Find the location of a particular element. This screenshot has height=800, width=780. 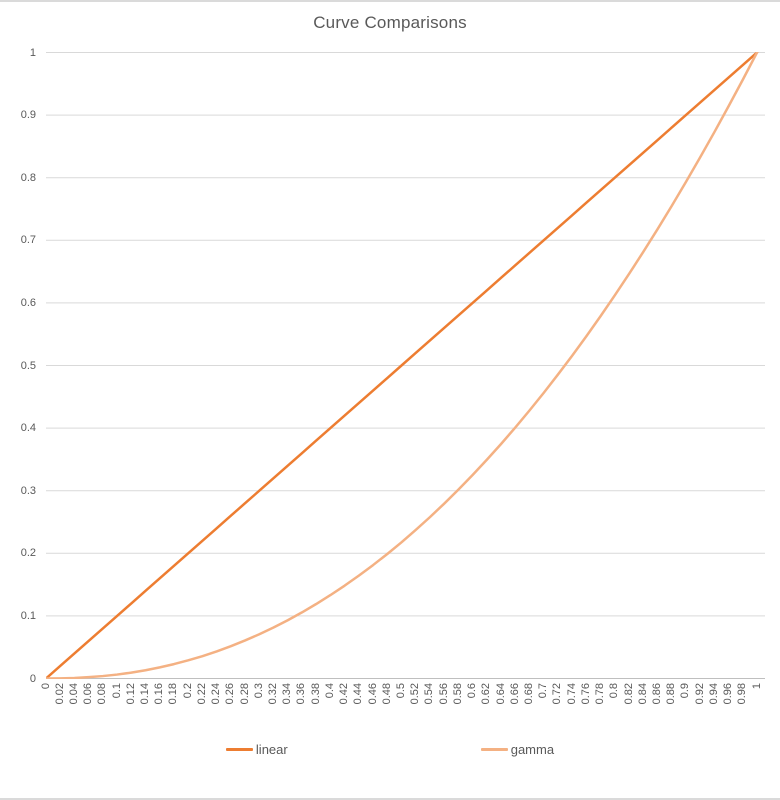

x-tick-label: 0.36 is located at coordinates (302, 708).